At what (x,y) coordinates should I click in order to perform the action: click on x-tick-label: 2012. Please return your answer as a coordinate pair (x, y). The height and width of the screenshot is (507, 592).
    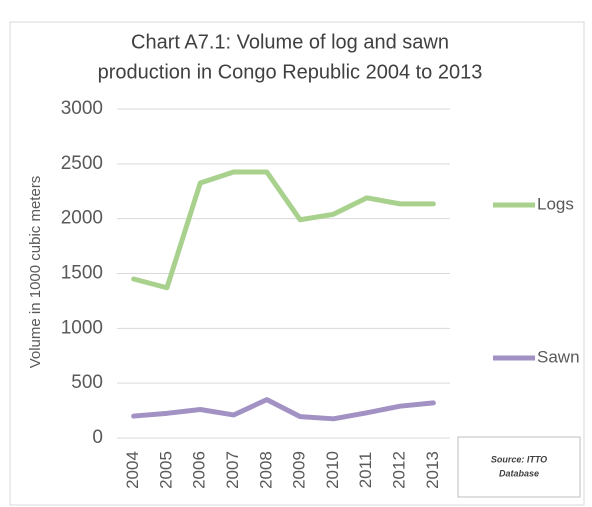
    Looking at the image, I should click on (399, 470).